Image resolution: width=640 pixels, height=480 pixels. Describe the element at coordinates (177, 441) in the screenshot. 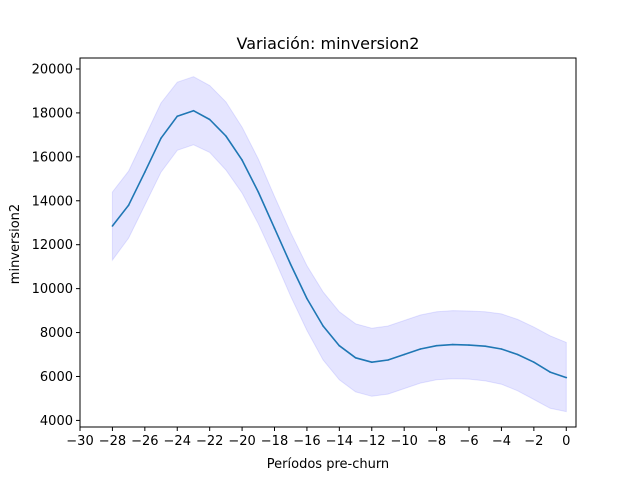

I see `x-tick-label: −24` at that location.